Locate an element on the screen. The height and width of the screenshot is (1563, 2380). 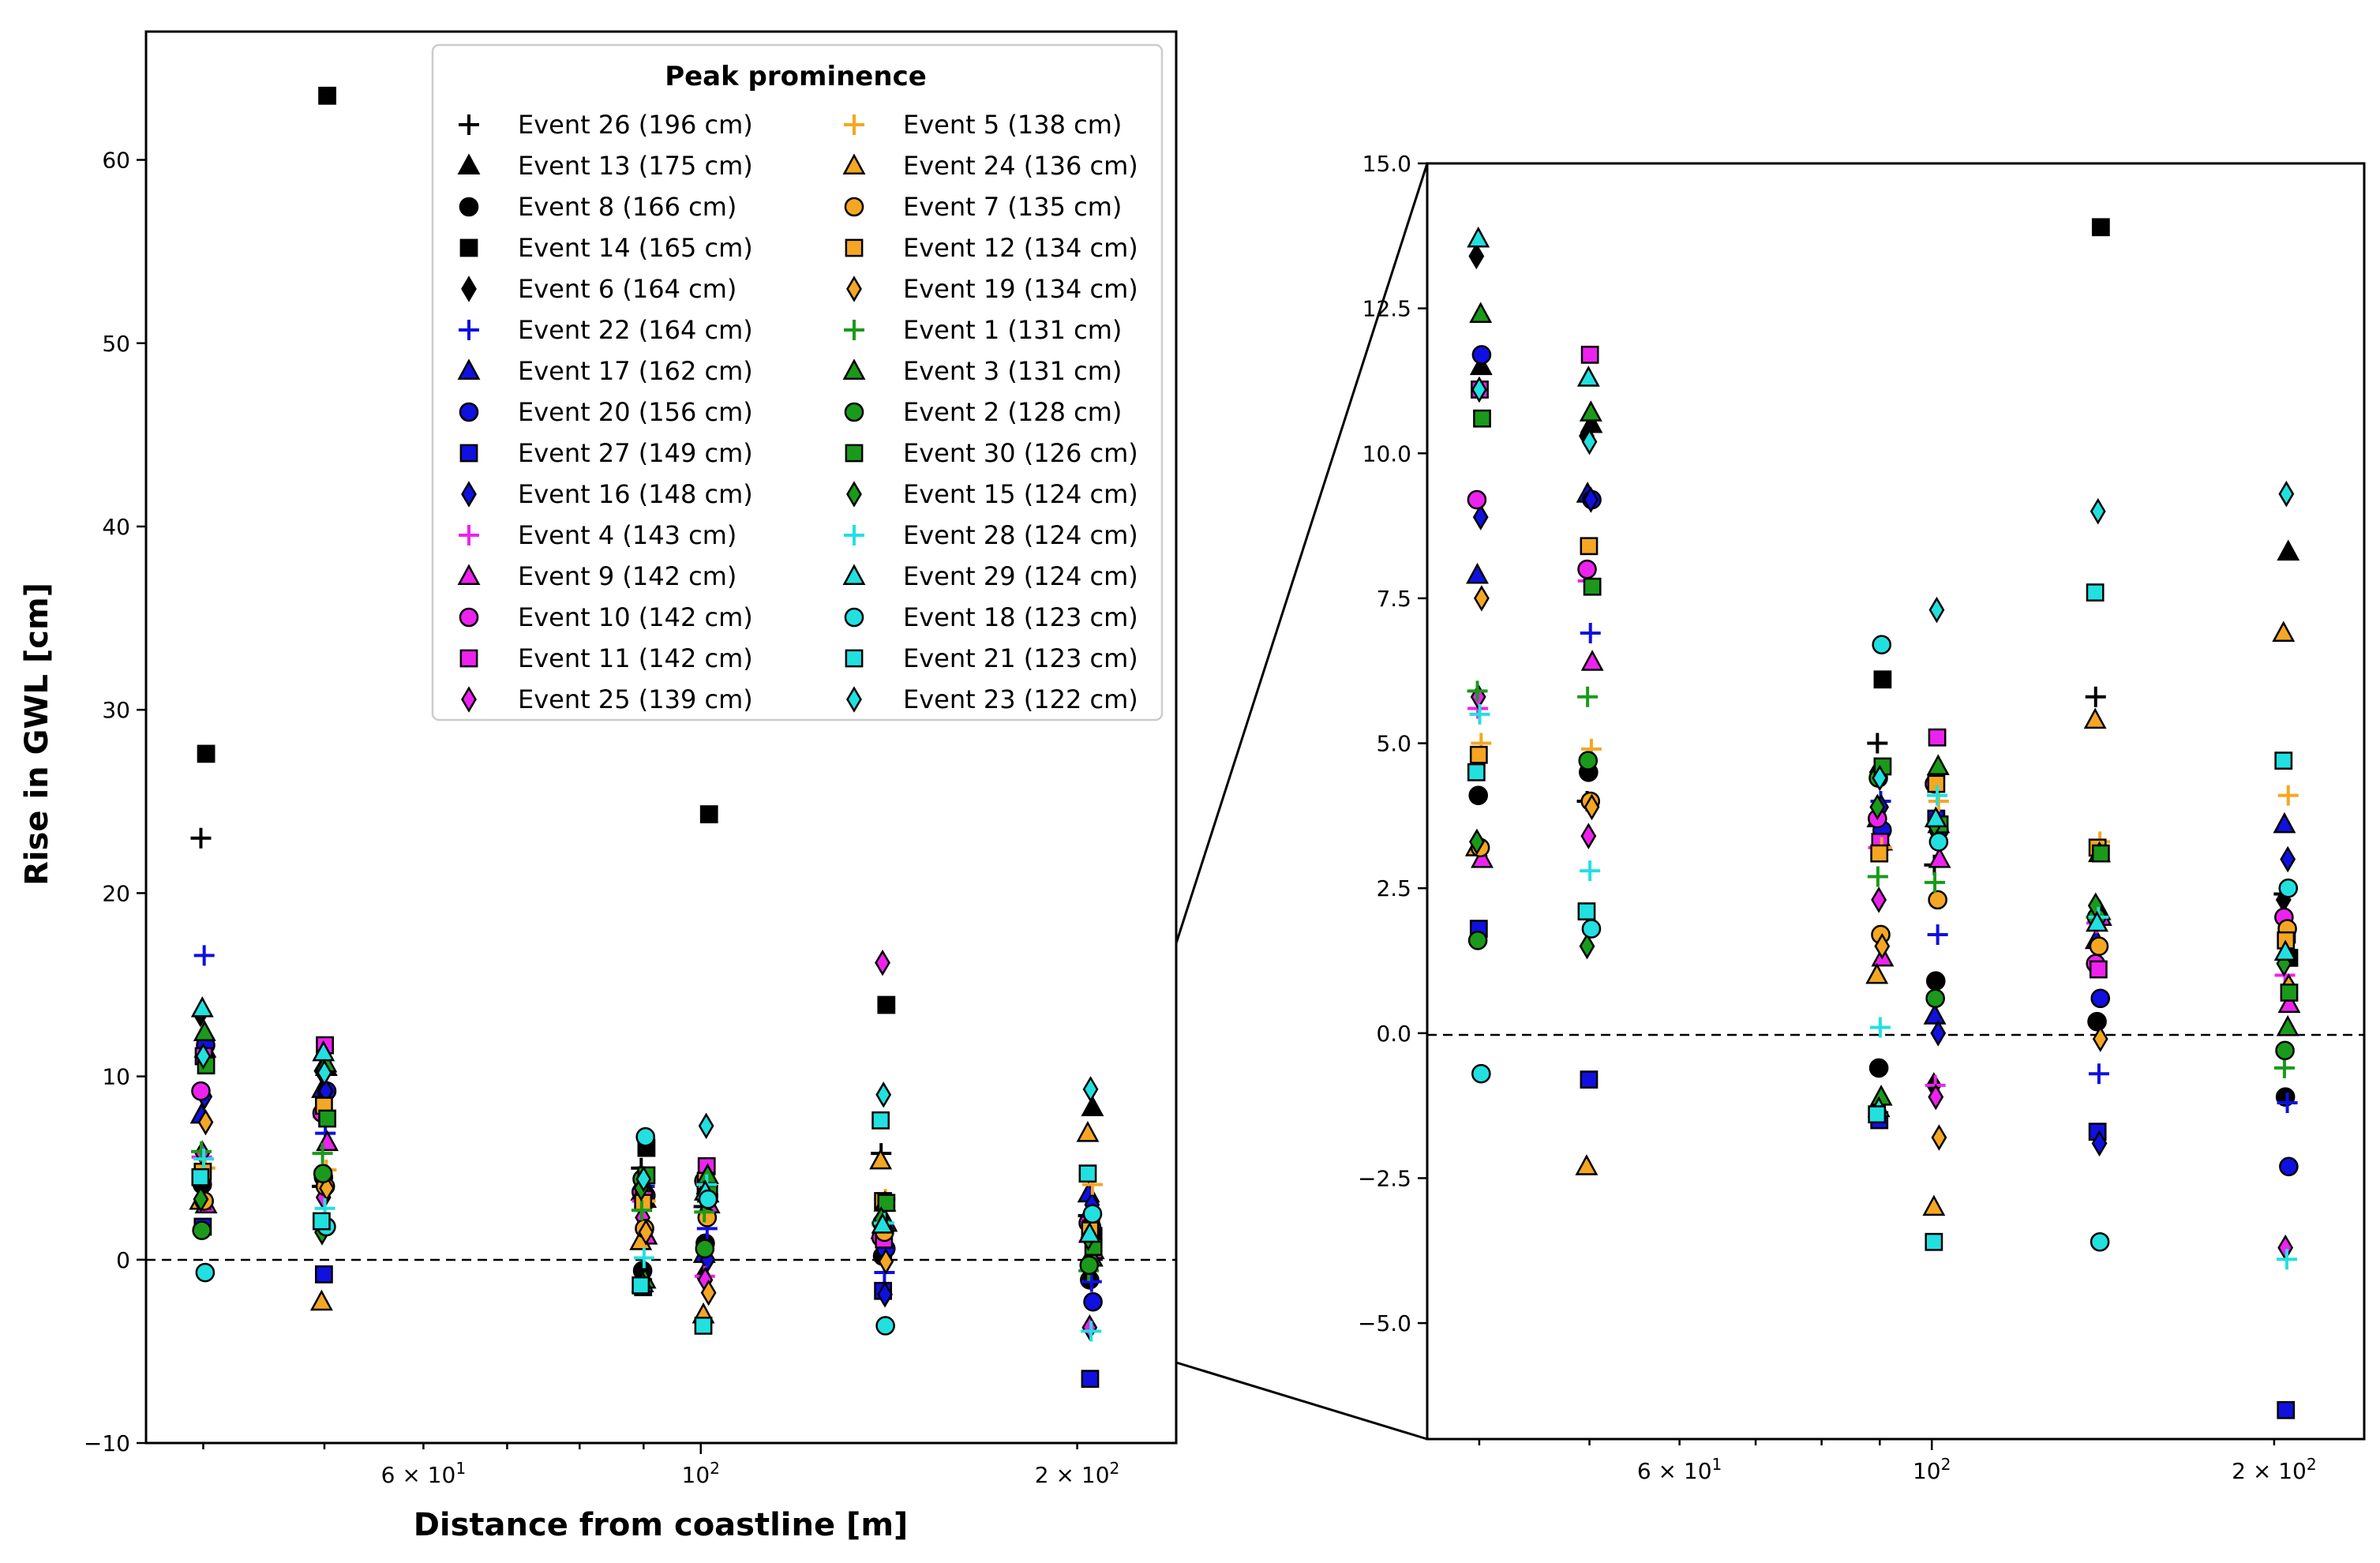
legend-label-event-30: Event 30 (126 cm) is located at coordinates (1020, 453).